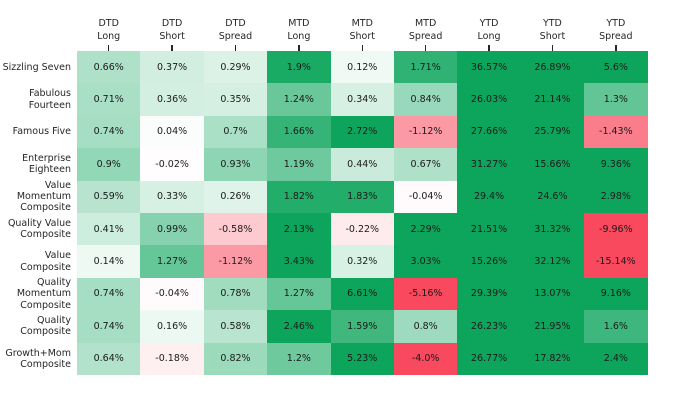 The width and height of the screenshot is (700, 420). What do you see at coordinates (235, 67) in the screenshot?
I see `heatmap-cell: 0.29%` at bounding box center [235, 67].